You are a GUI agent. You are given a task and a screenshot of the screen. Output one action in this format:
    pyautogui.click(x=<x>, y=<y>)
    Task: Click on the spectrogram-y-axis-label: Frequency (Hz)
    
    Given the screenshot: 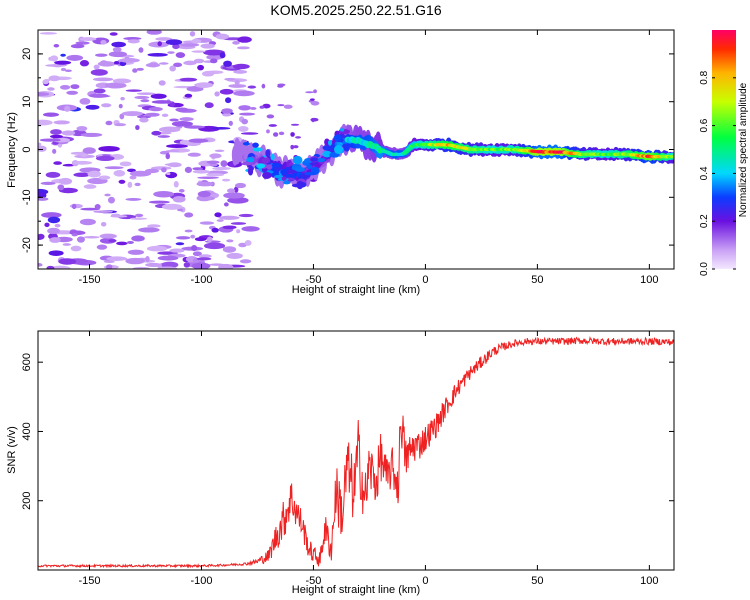 What is the action you would take?
    pyautogui.click(x=12, y=150)
    